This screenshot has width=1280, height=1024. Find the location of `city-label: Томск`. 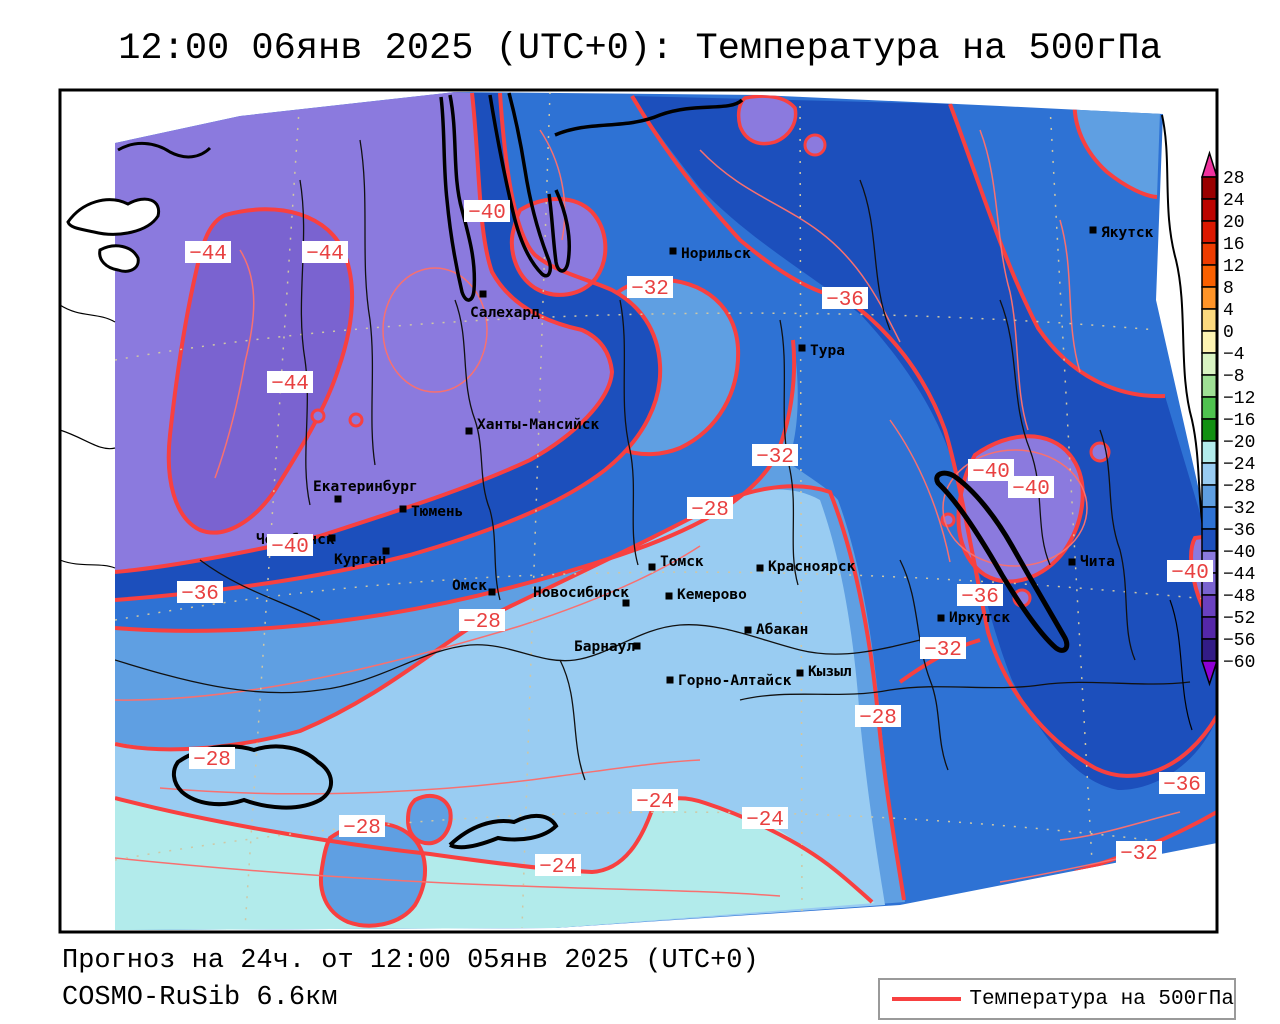

city-label: Томск is located at coordinates (682, 562).